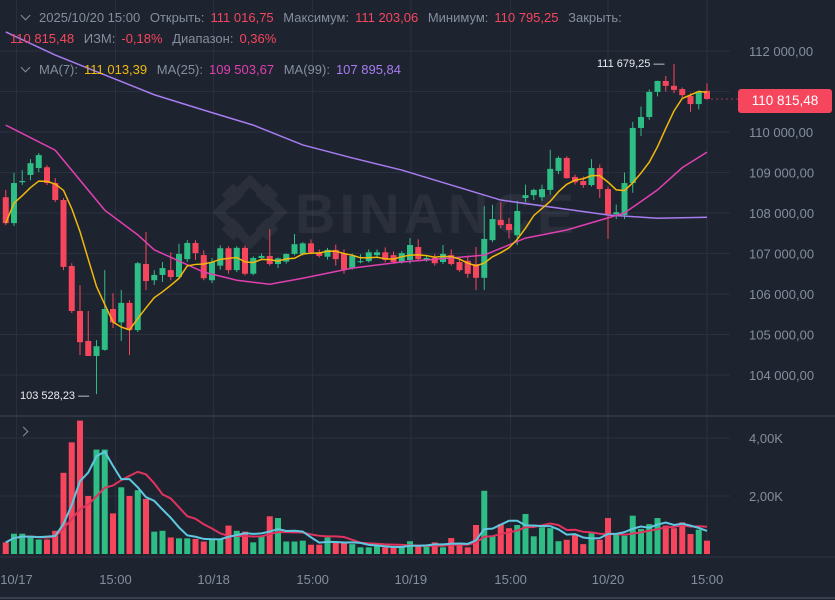 The width and height of the screenshot is (835, 600). I want to click on collapse-ma-chevron-icon, so click(25, 67).